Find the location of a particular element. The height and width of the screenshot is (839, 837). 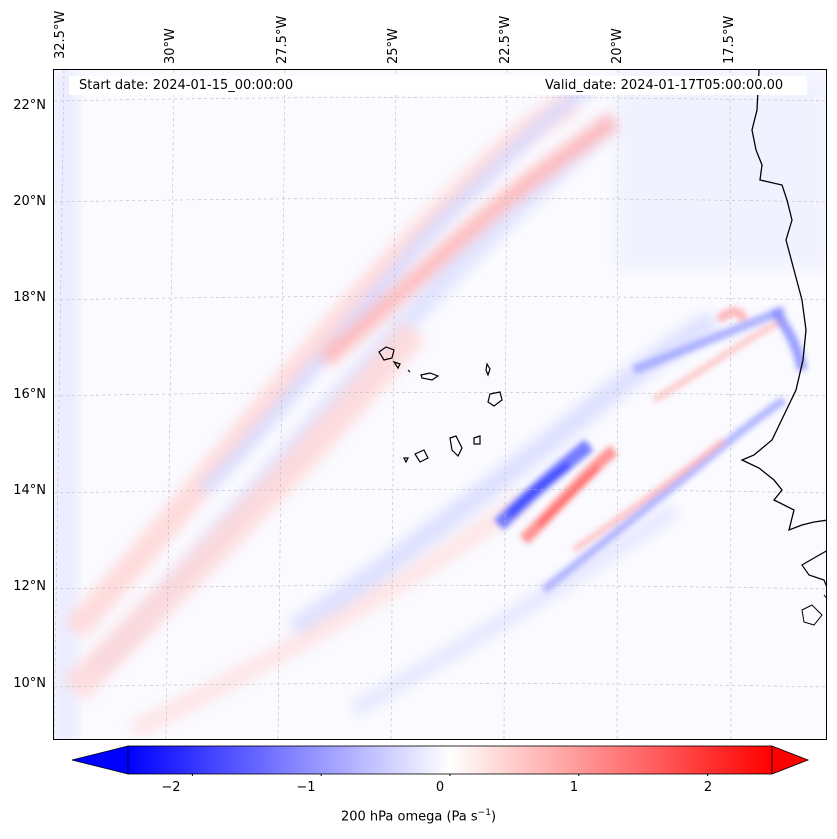

negative-patch-coast is located at coordinates (788, 339).